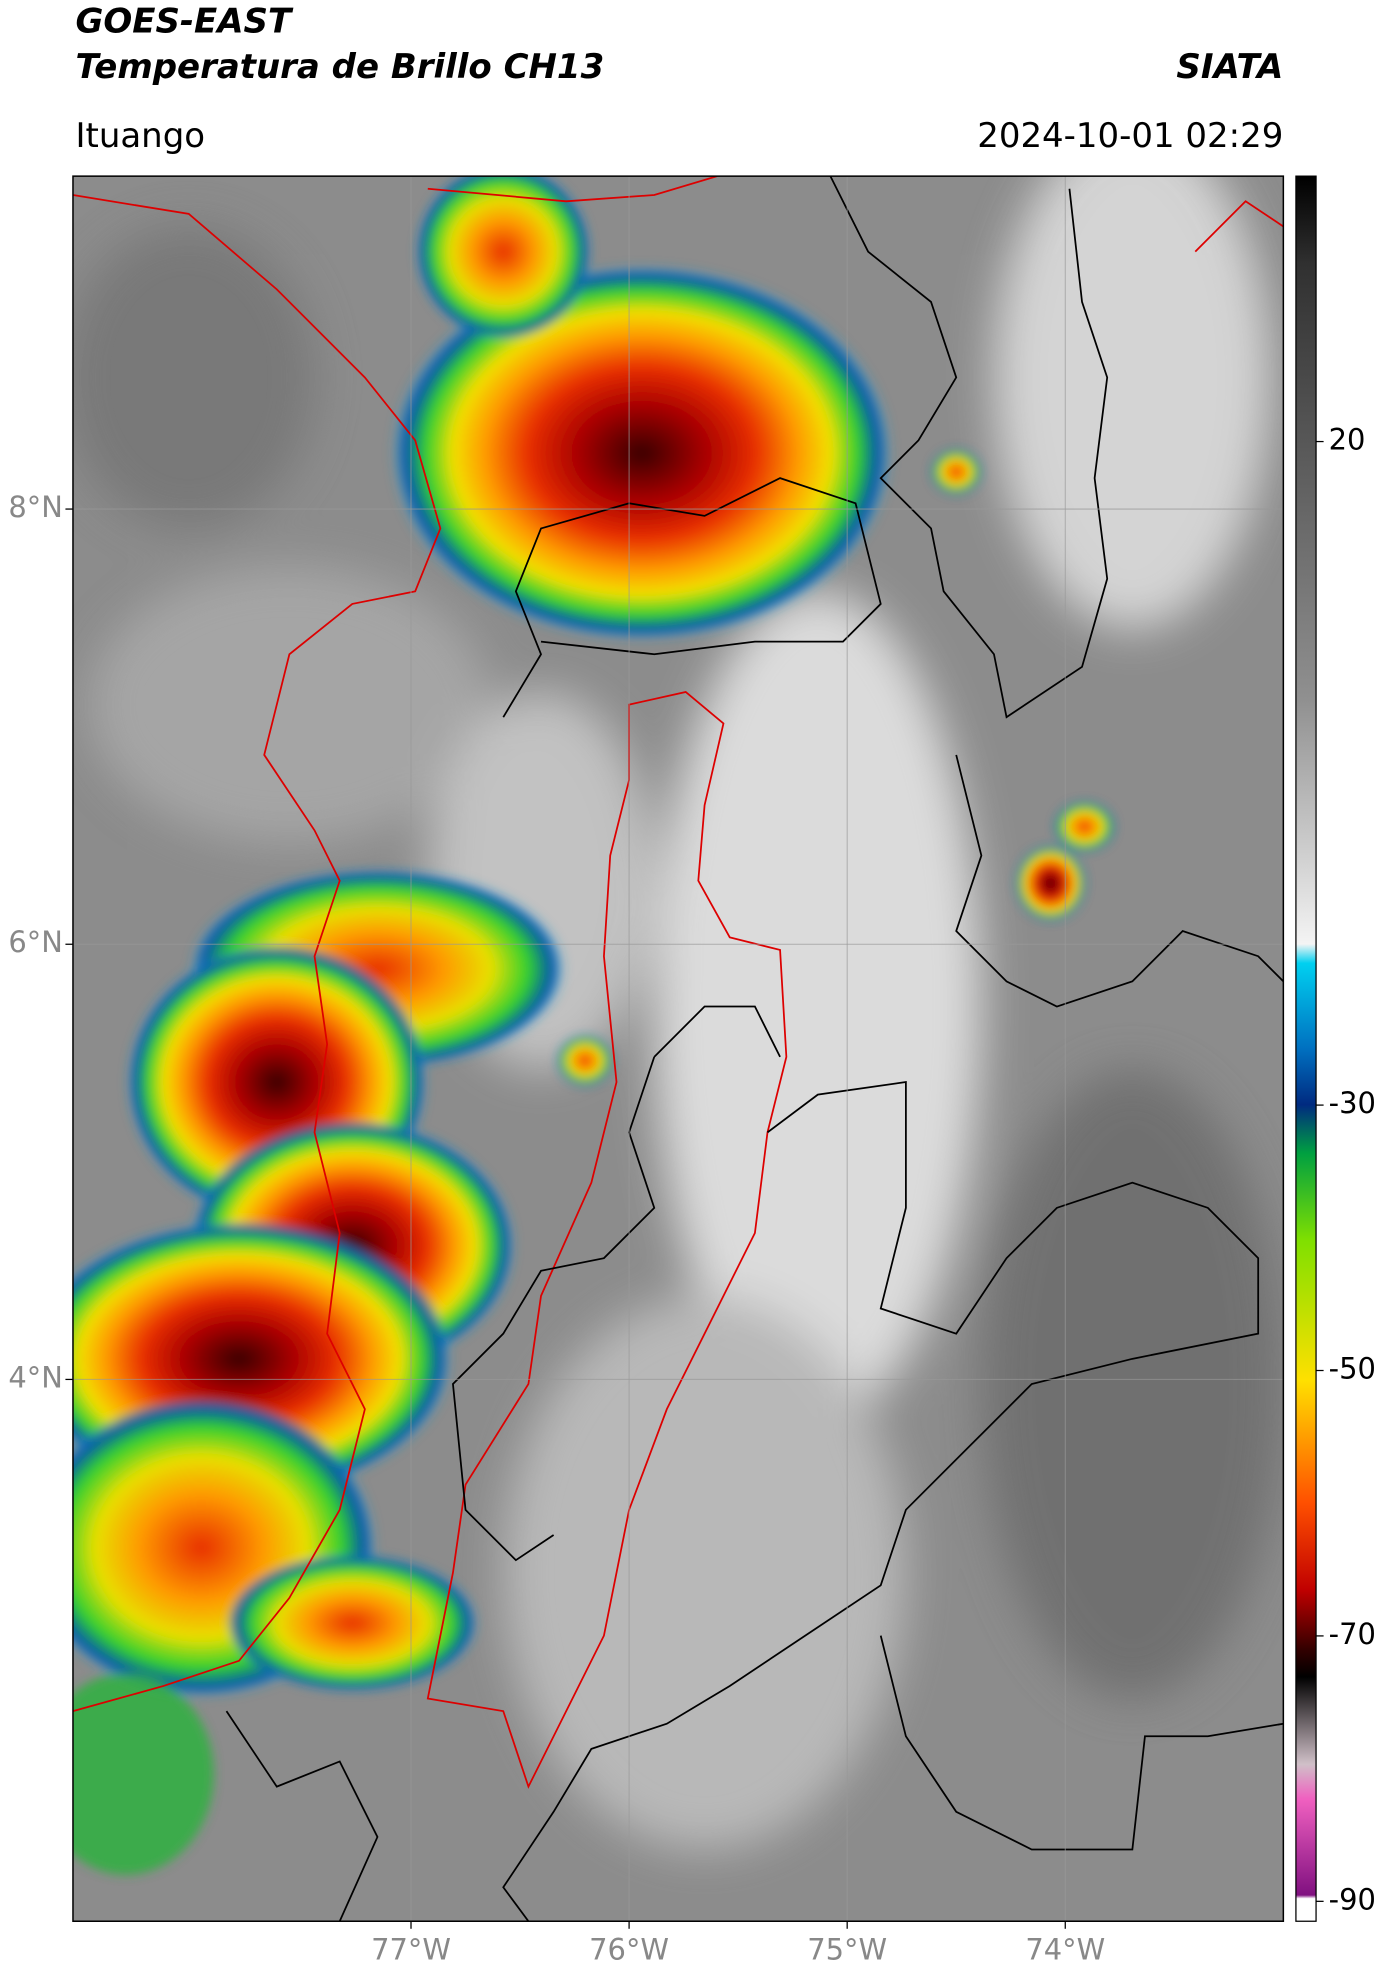 This screenshot has height=1981, width=1384. Describe the element at coordinates (184, 22) in the screenshot. I see `title: GOES-EAST` at that location.